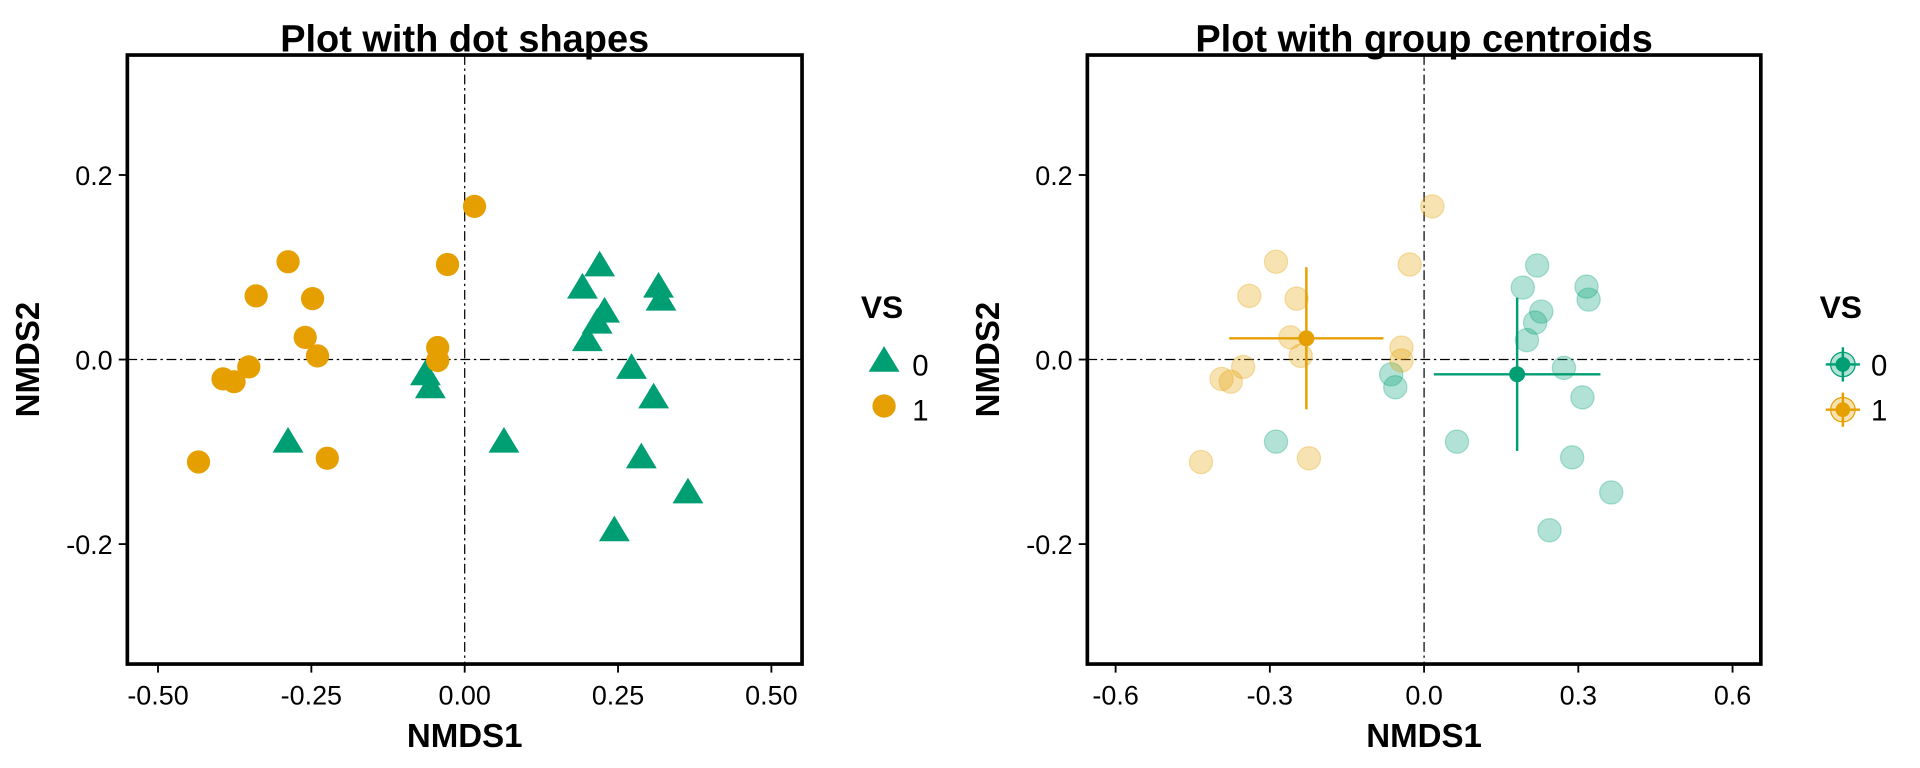 Image resolution: width=1920 pixels, height=768 pixels. What do you see at coordinates (1732, 695) in the screenshot?
I see `x-tick-label: 0.6` at bounding box center [1732, 695].